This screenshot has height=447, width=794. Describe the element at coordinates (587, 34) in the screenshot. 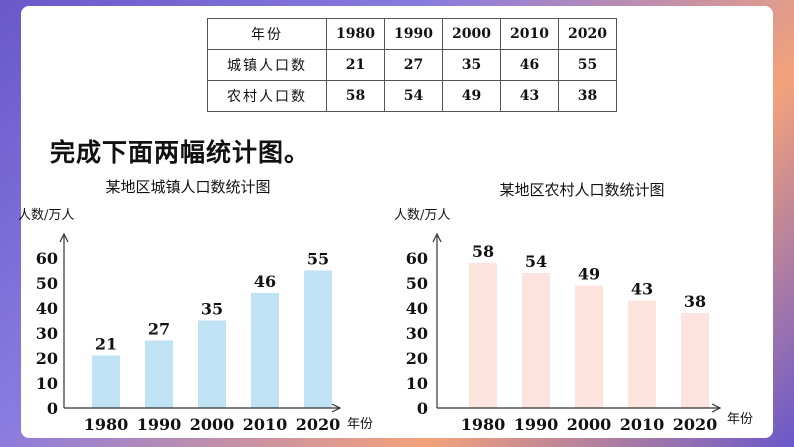

I see `table-year-cell: 2020` at that location.